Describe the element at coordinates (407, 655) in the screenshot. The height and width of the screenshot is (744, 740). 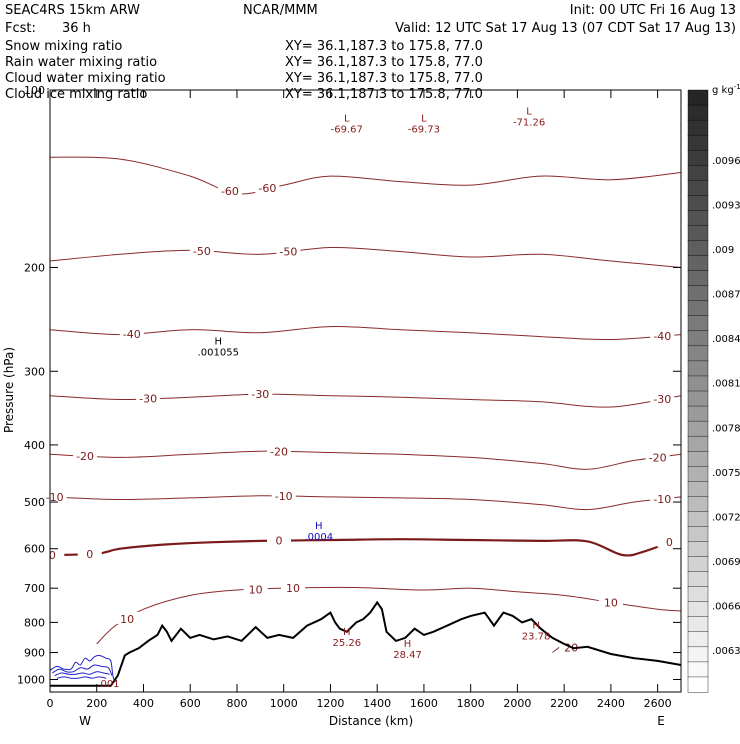
I see `extremum-value: 28.47` at that location.